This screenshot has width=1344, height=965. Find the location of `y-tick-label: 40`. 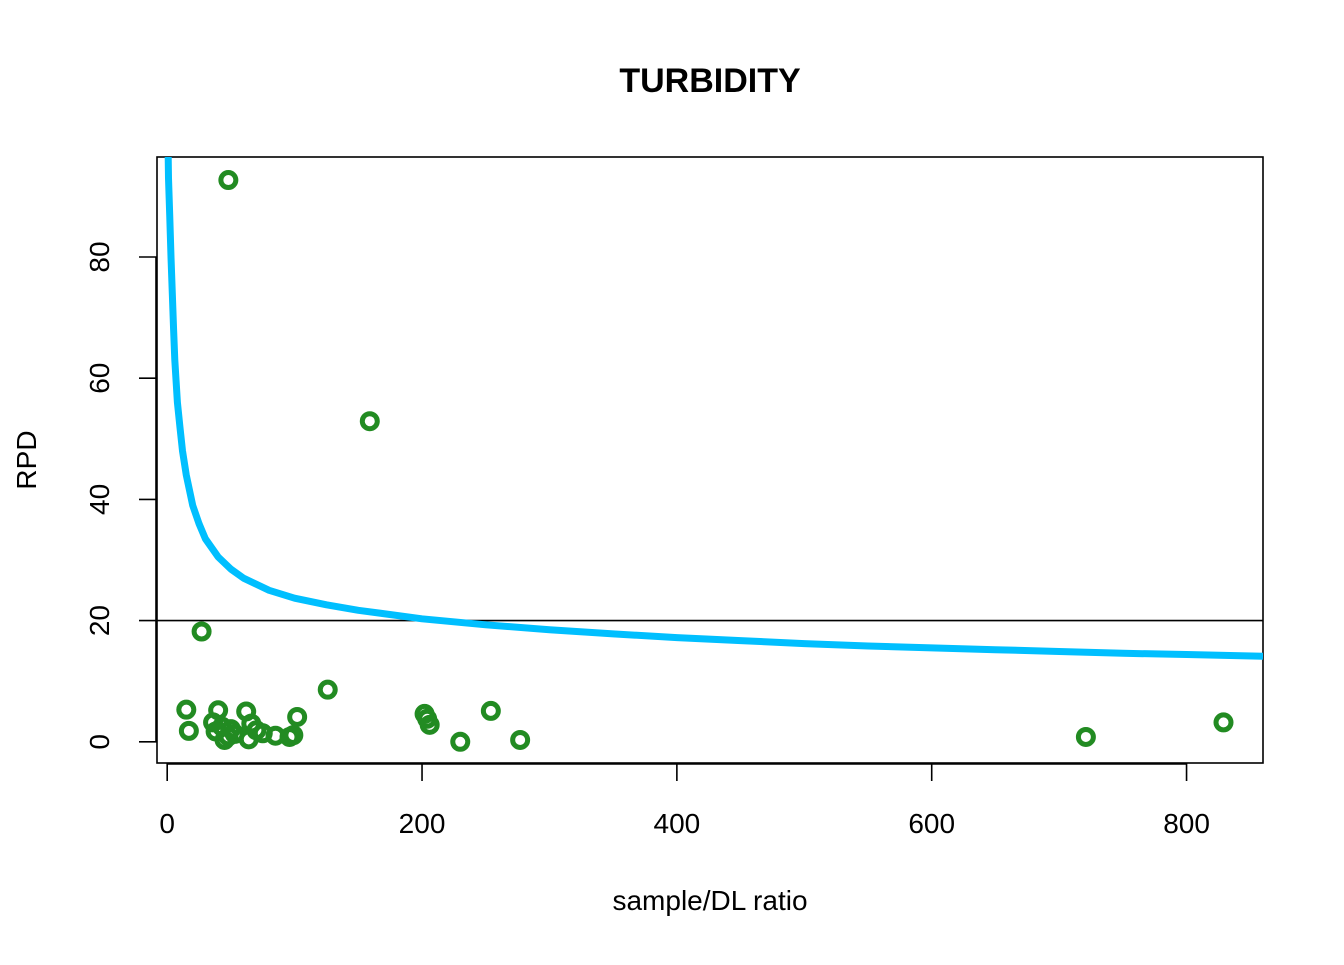

y-tick-label: 40 is located at coordinates (99, 499).